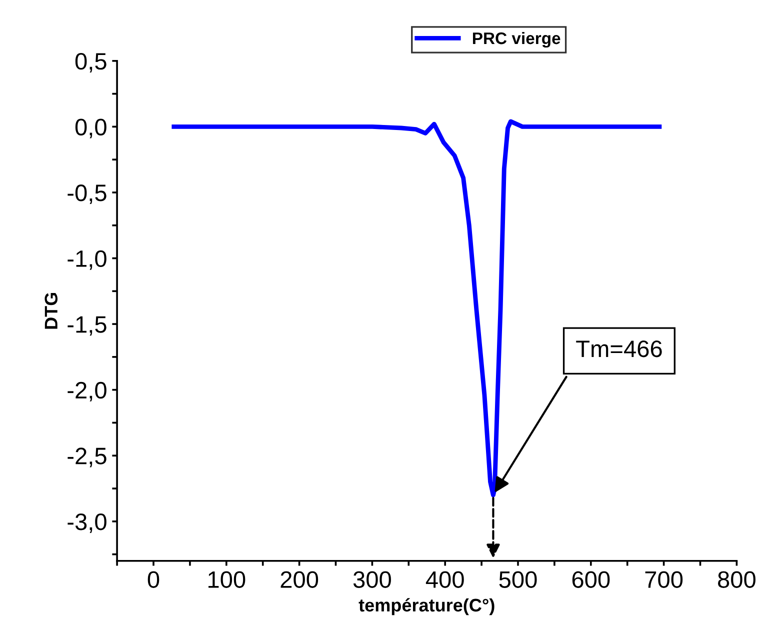 This screenshot has width=765, height=641. Describe the element at coordinates (154, 579) in the screenshot. I see `x-tick-label: 0` at that location.